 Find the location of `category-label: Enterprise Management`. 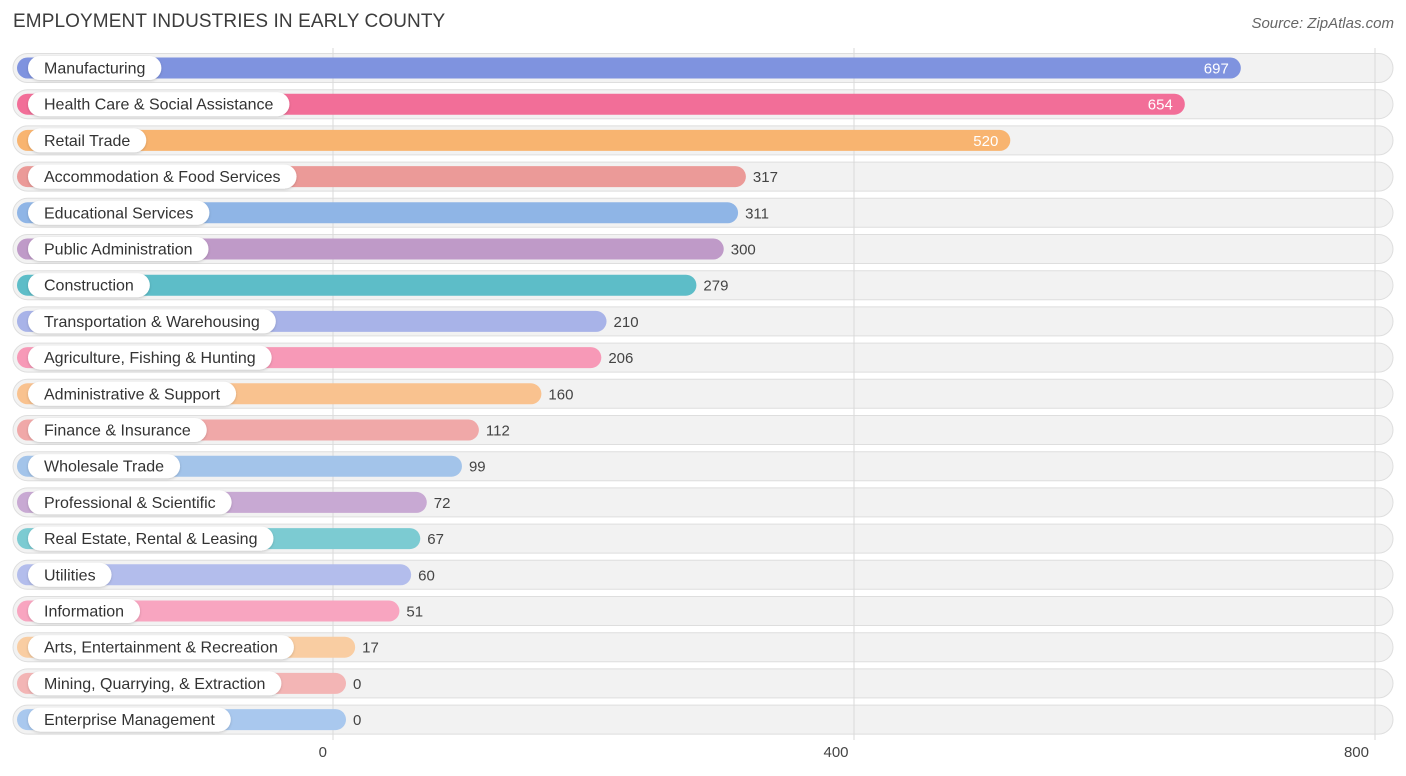

category-label: Enterprise Management is located at coordinates (129, 720).